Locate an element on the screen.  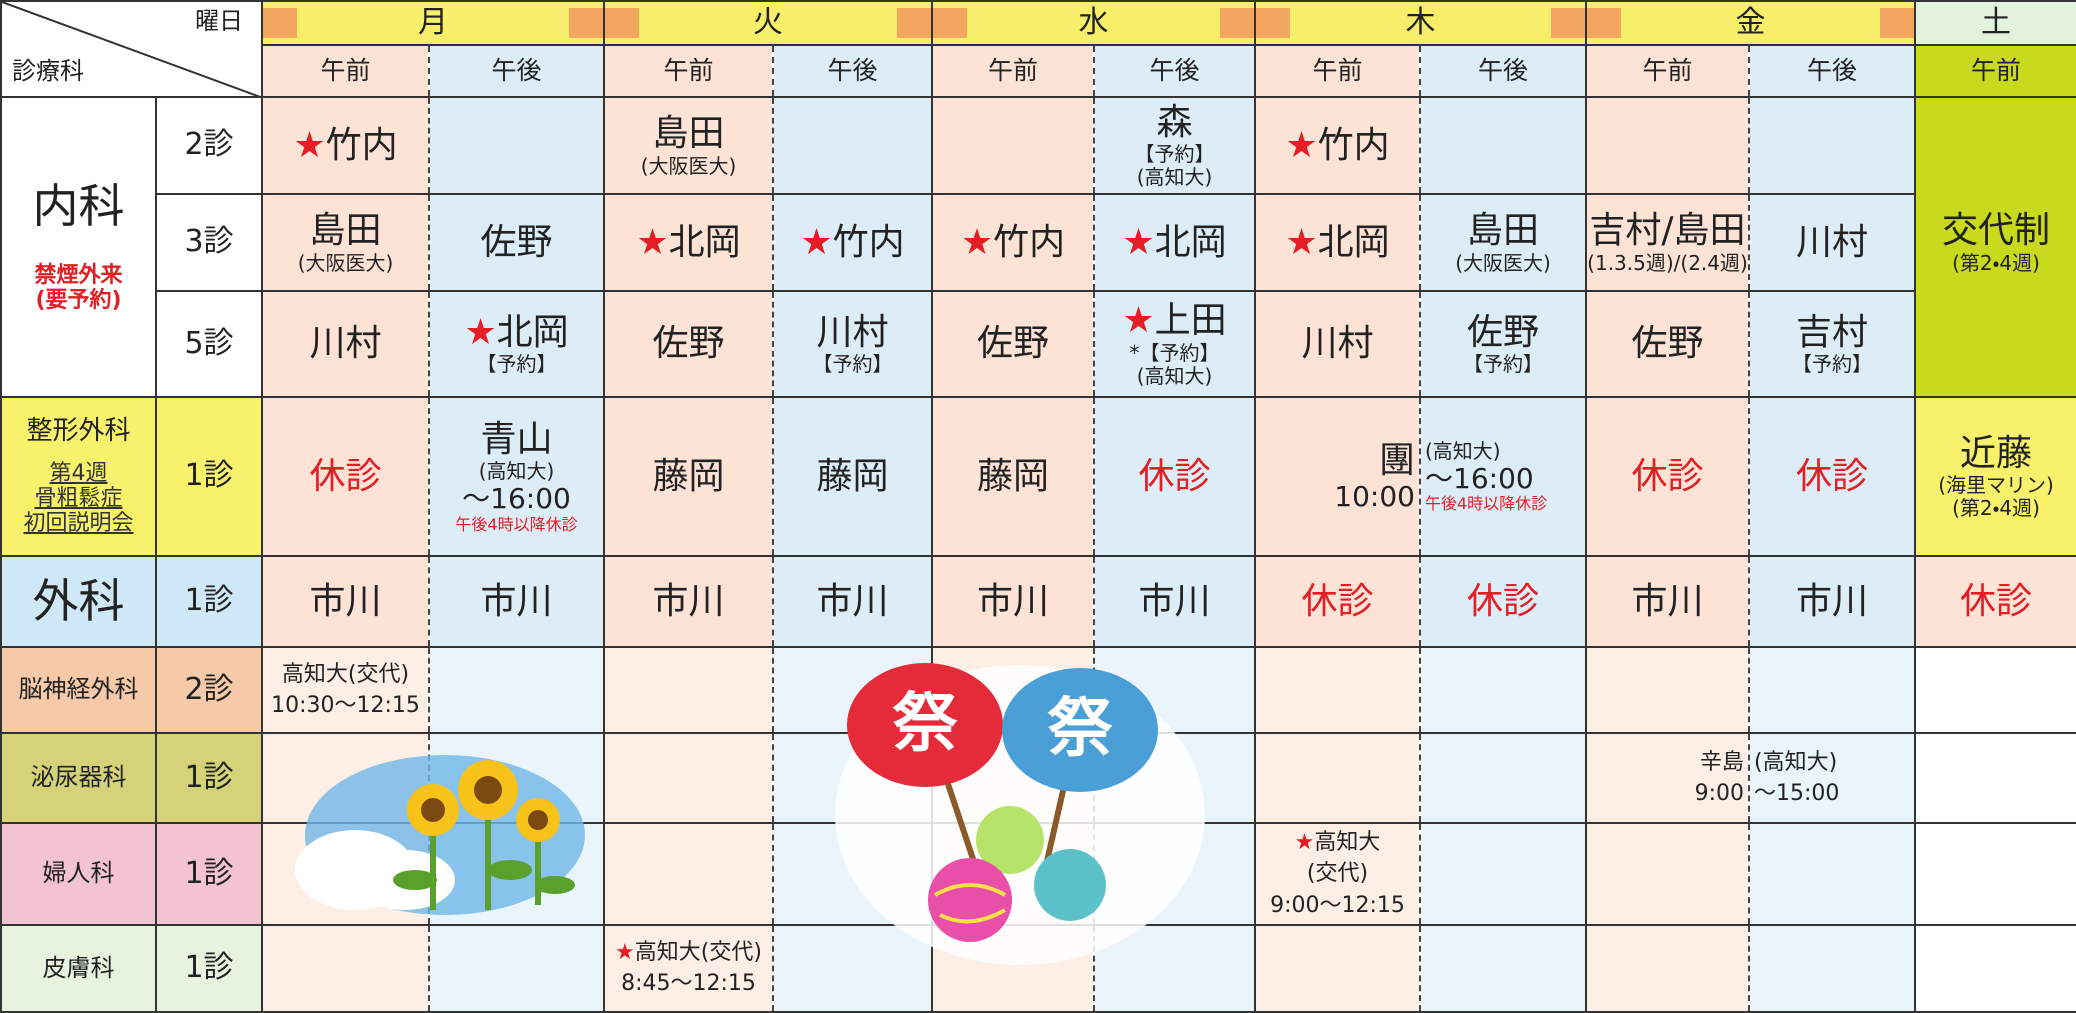
period-header: 午後 is located at coordinates (516, 71).